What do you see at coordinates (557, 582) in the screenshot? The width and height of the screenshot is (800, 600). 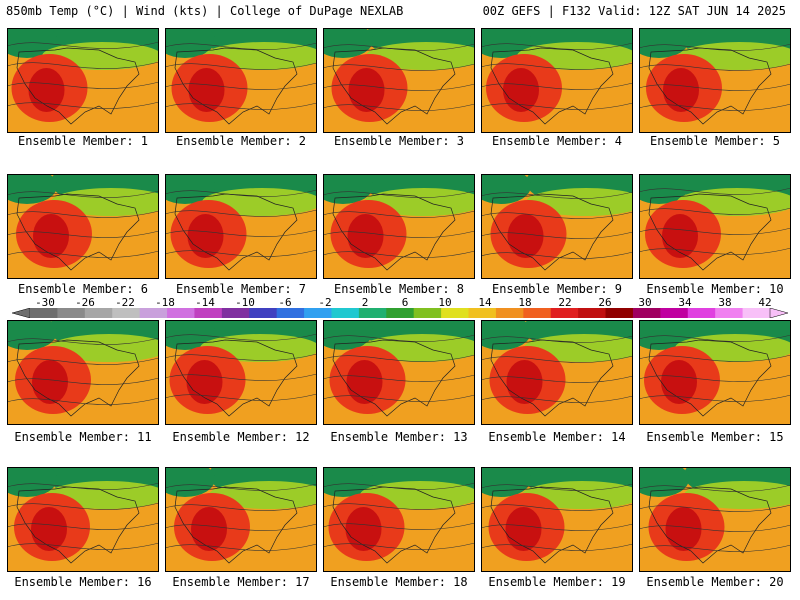 I see `ensemble-member-label: Ensemble Member: 19` at bounding box center [557, 582].